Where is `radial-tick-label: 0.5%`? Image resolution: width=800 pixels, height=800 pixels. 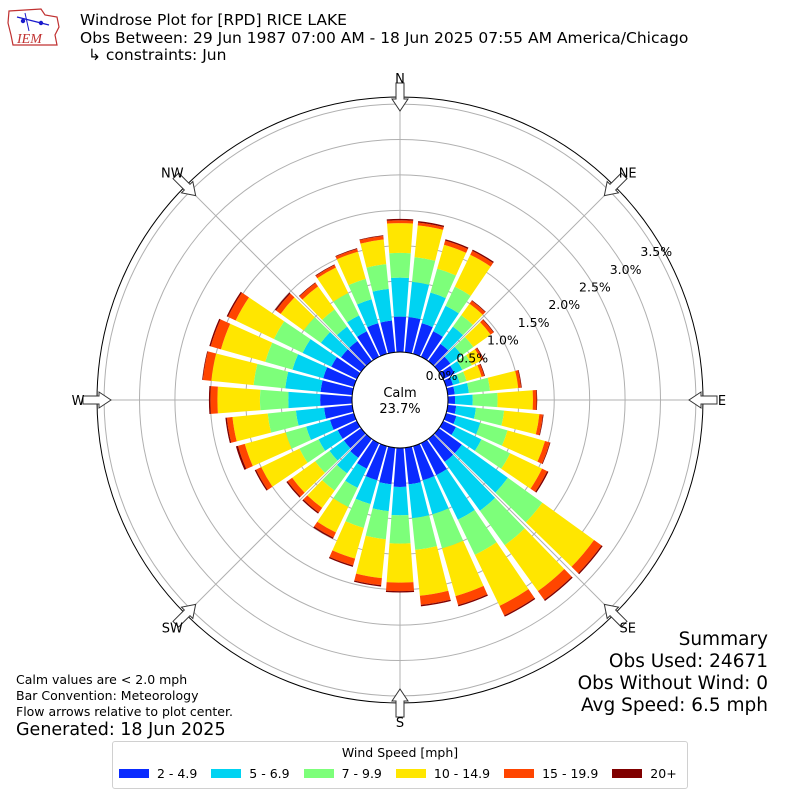
radial-tick-label: 0.5% is located at coordinates (472, 357).